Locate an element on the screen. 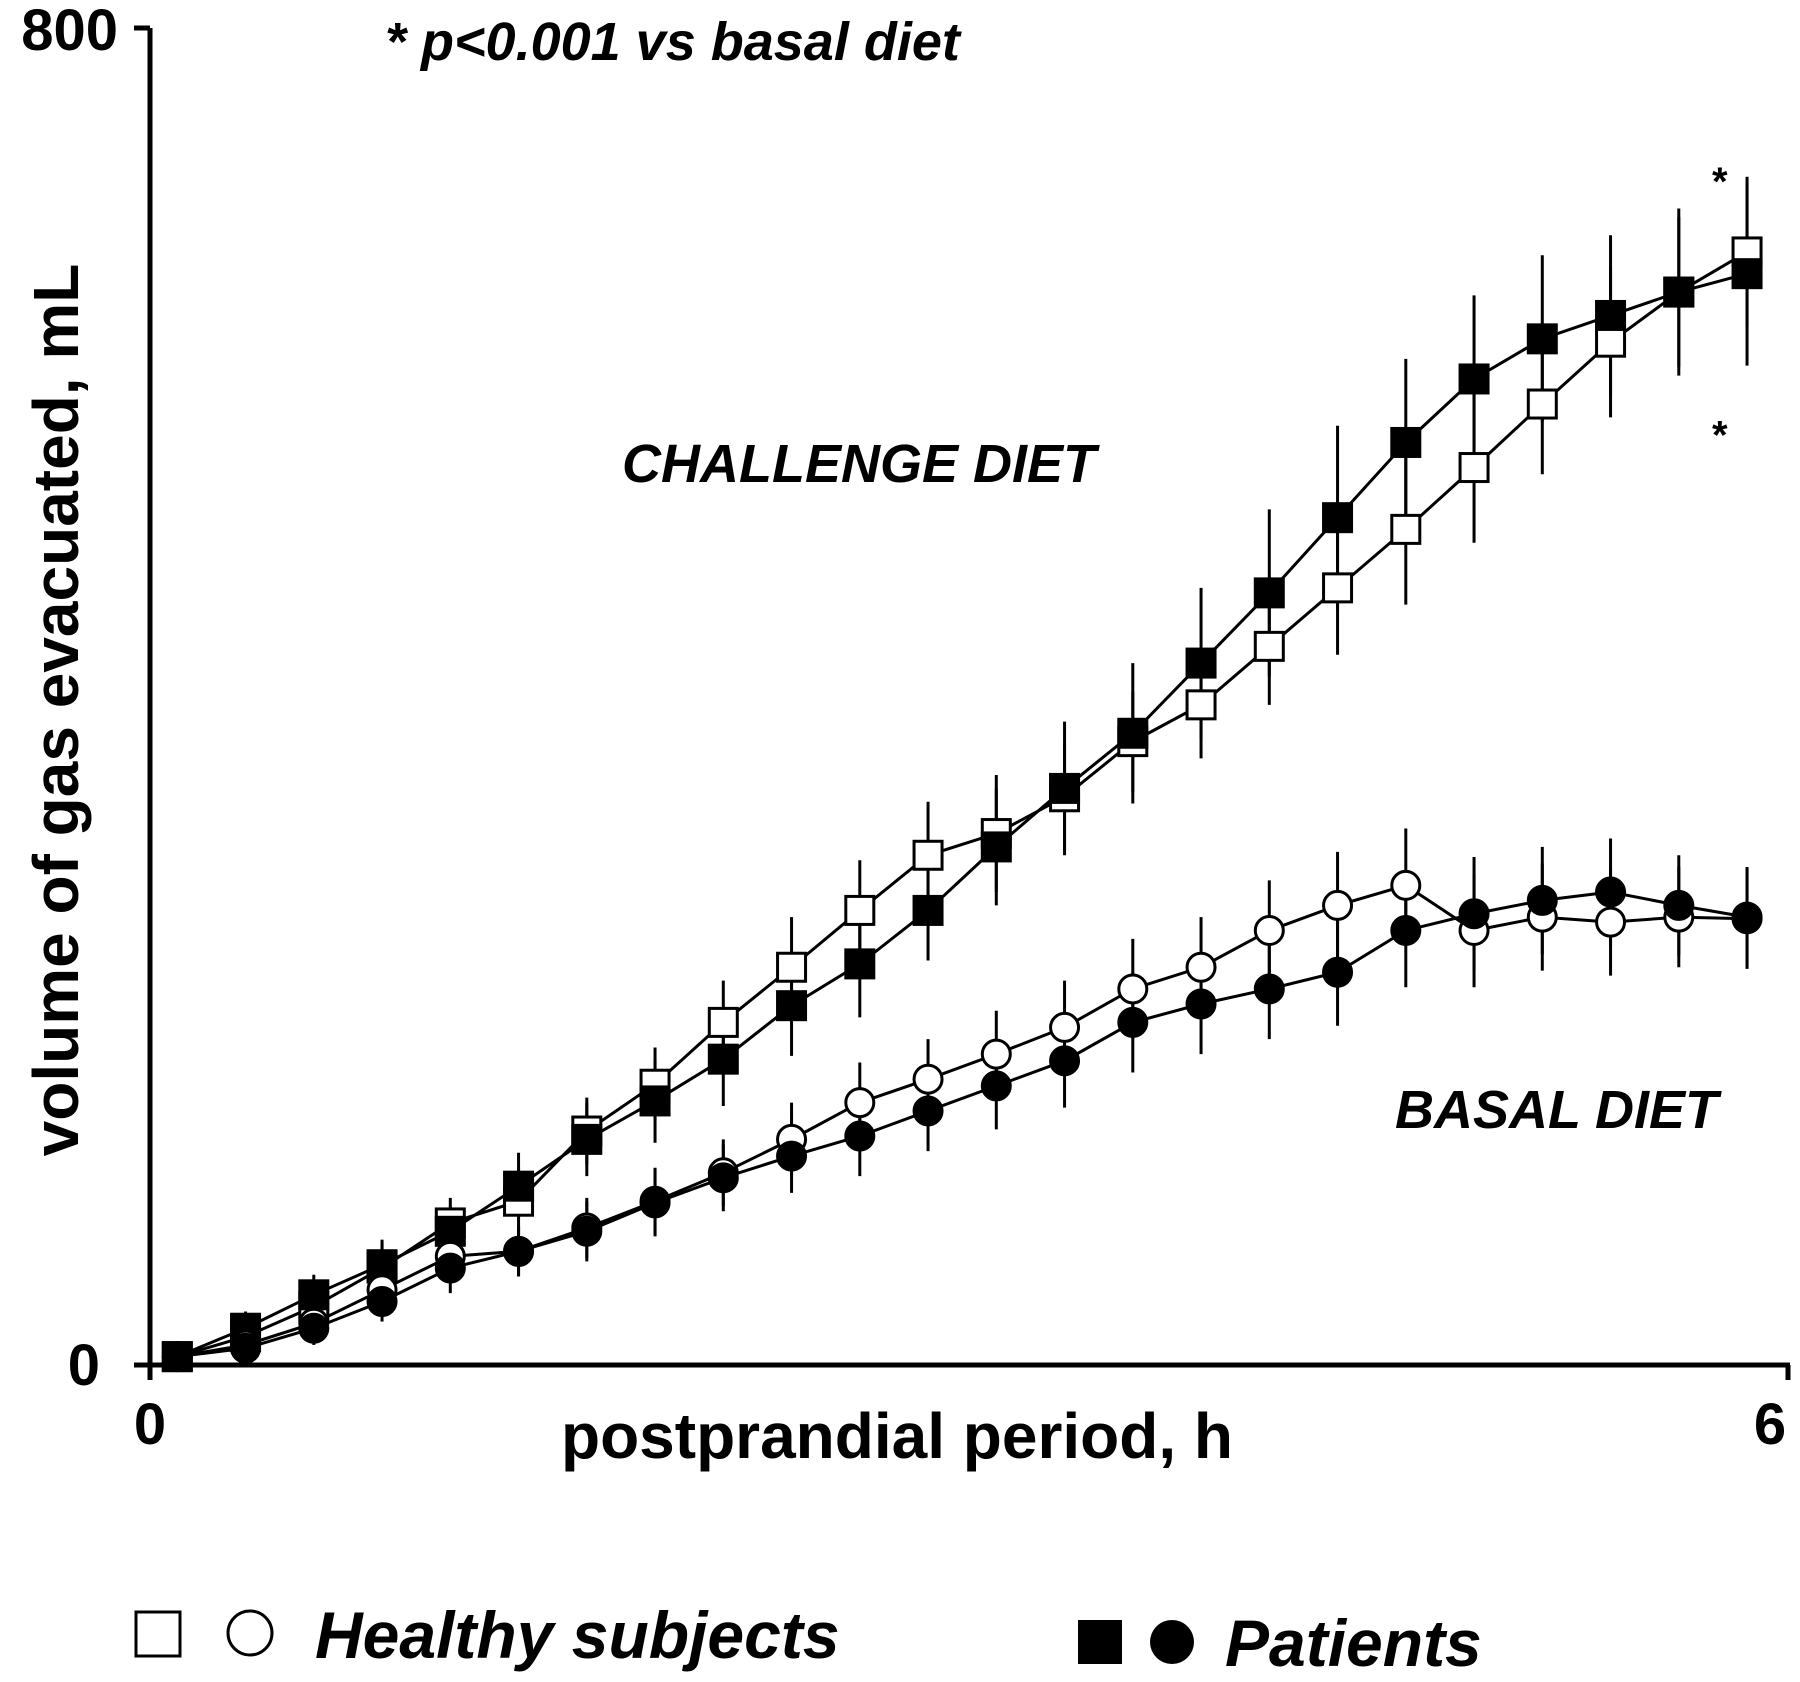  significance-marks: ** is located at coordinates (1720, 309).